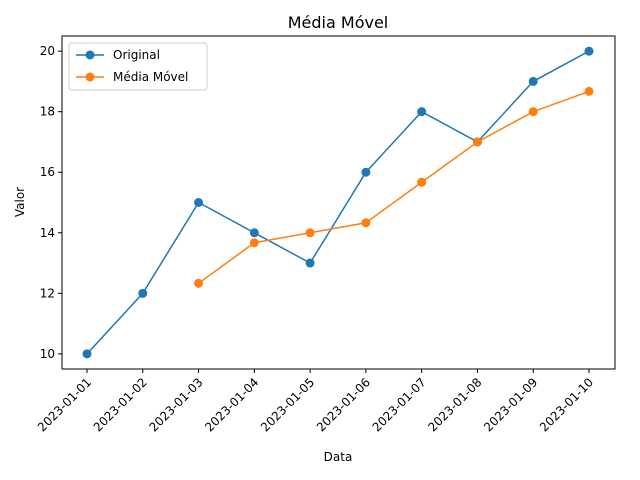  I want to click on chart-title: Média Móvel, so click(338, 22).